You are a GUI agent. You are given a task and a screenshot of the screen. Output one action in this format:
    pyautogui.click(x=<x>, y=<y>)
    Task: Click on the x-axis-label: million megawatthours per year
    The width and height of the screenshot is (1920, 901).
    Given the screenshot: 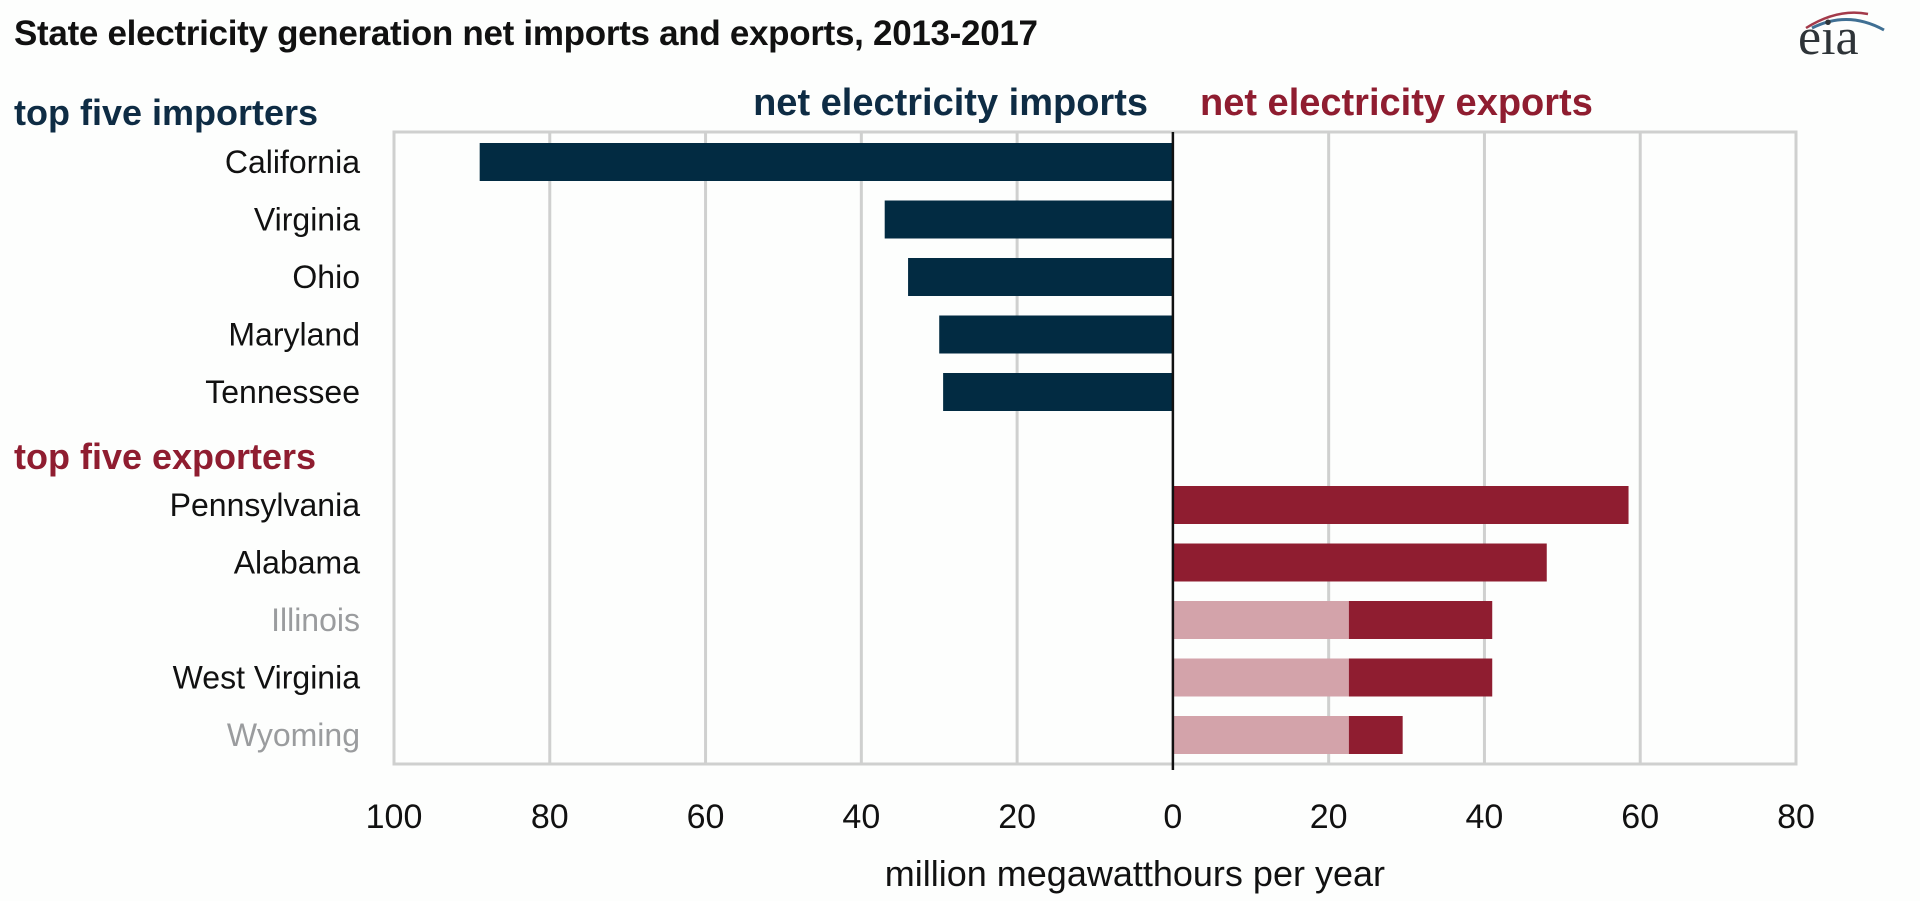 What is the action you would take?
    pyautogui.click(x=1135, y=873)
    